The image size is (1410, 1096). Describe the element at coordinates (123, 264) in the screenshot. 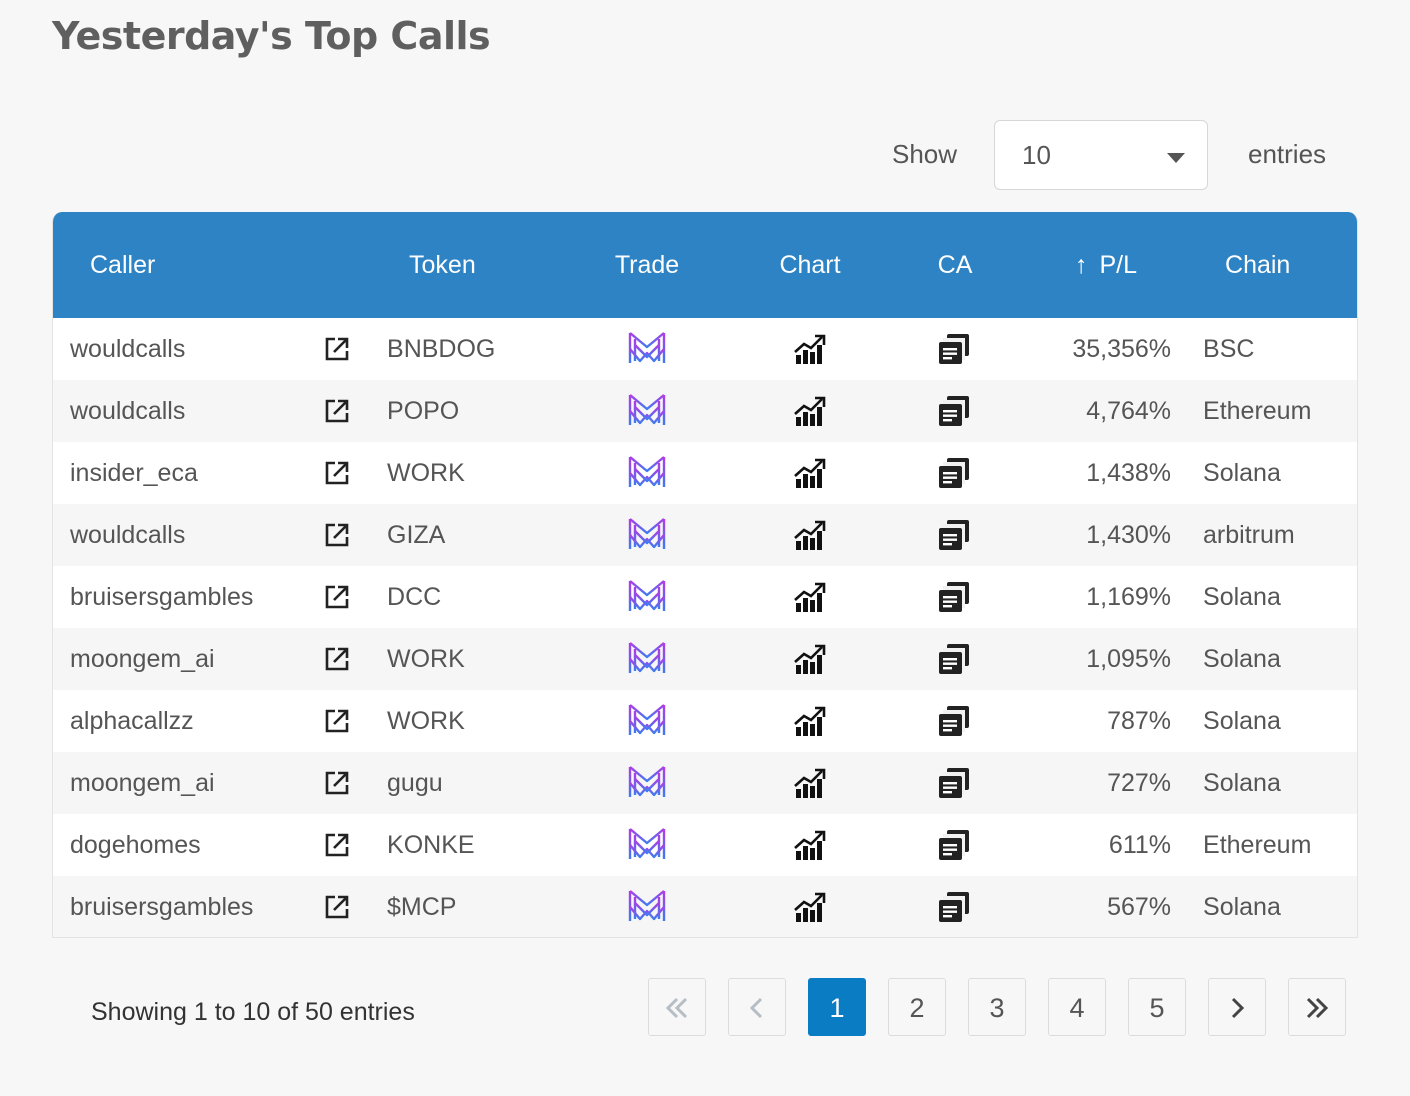

I see `column-caller: Caller` at that location.